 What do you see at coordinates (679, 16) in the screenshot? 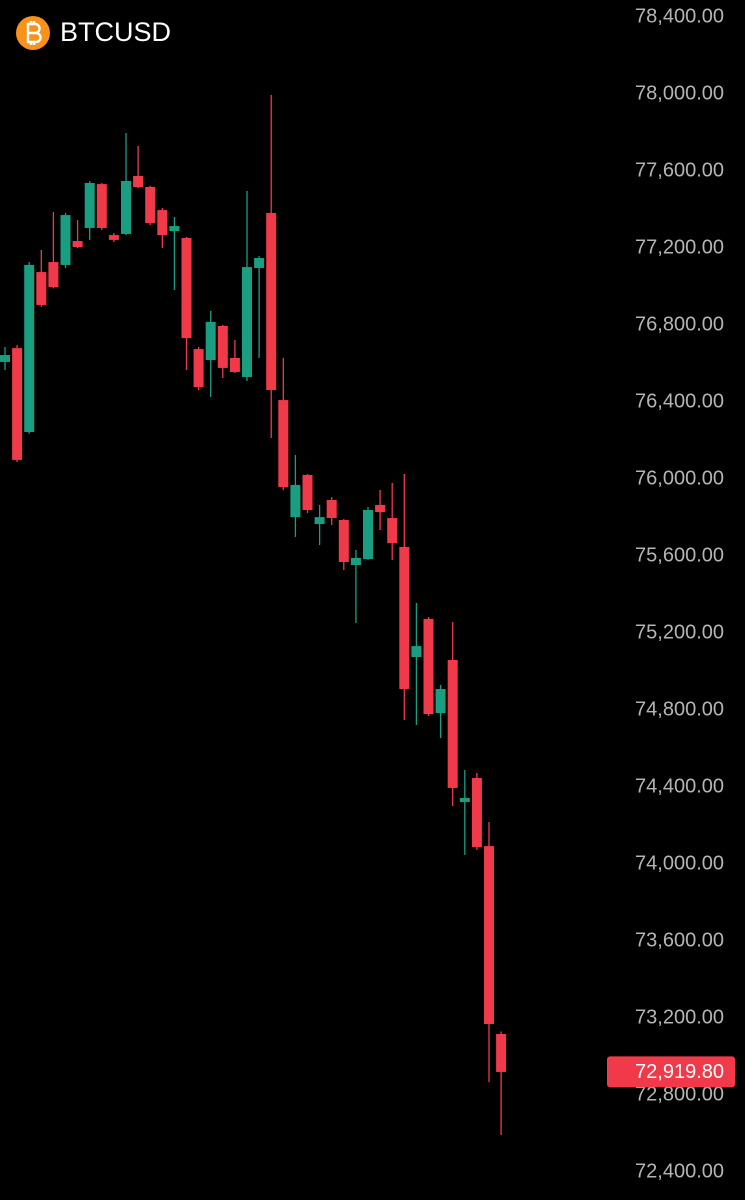
I see `y-tick-label: 78,400.00` at bounding box center [679, 16].